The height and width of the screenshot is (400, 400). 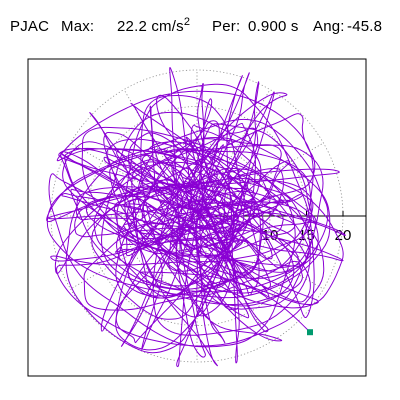 What do you see at coordinates (150, 26) in the screenshot?
I see `max-value-number: 22.2 cm/s` at bounding box center [150, 26].